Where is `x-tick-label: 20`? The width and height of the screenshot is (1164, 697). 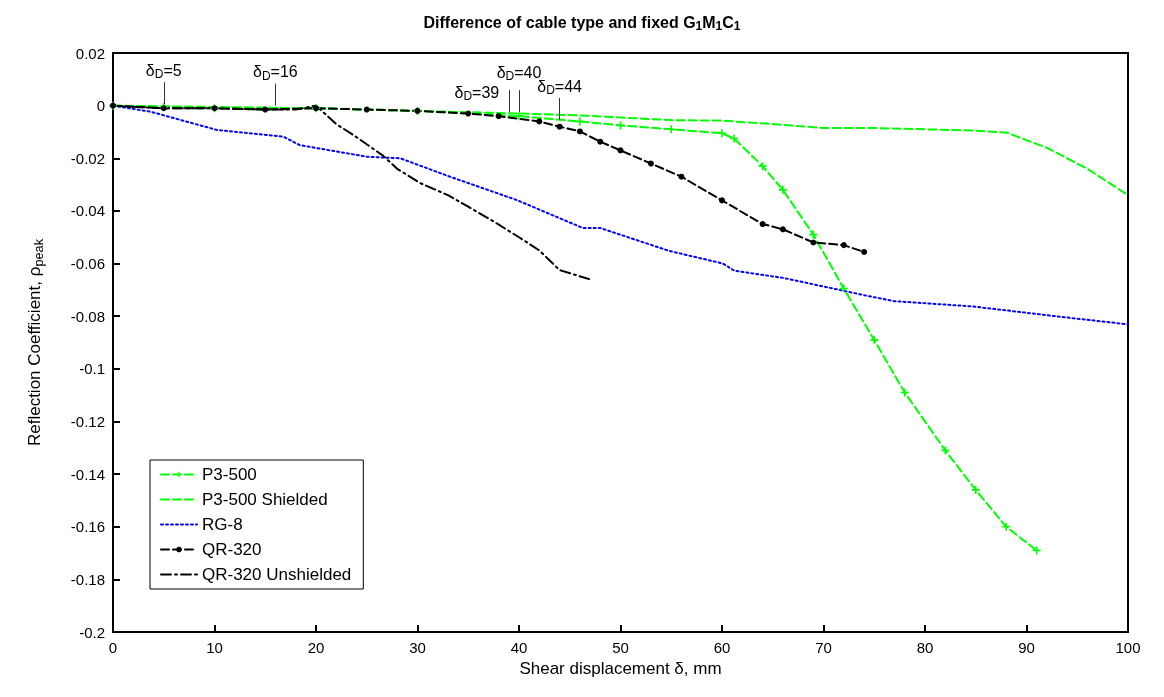
x-tick-label: 20 is located at coordinates (316, 647).